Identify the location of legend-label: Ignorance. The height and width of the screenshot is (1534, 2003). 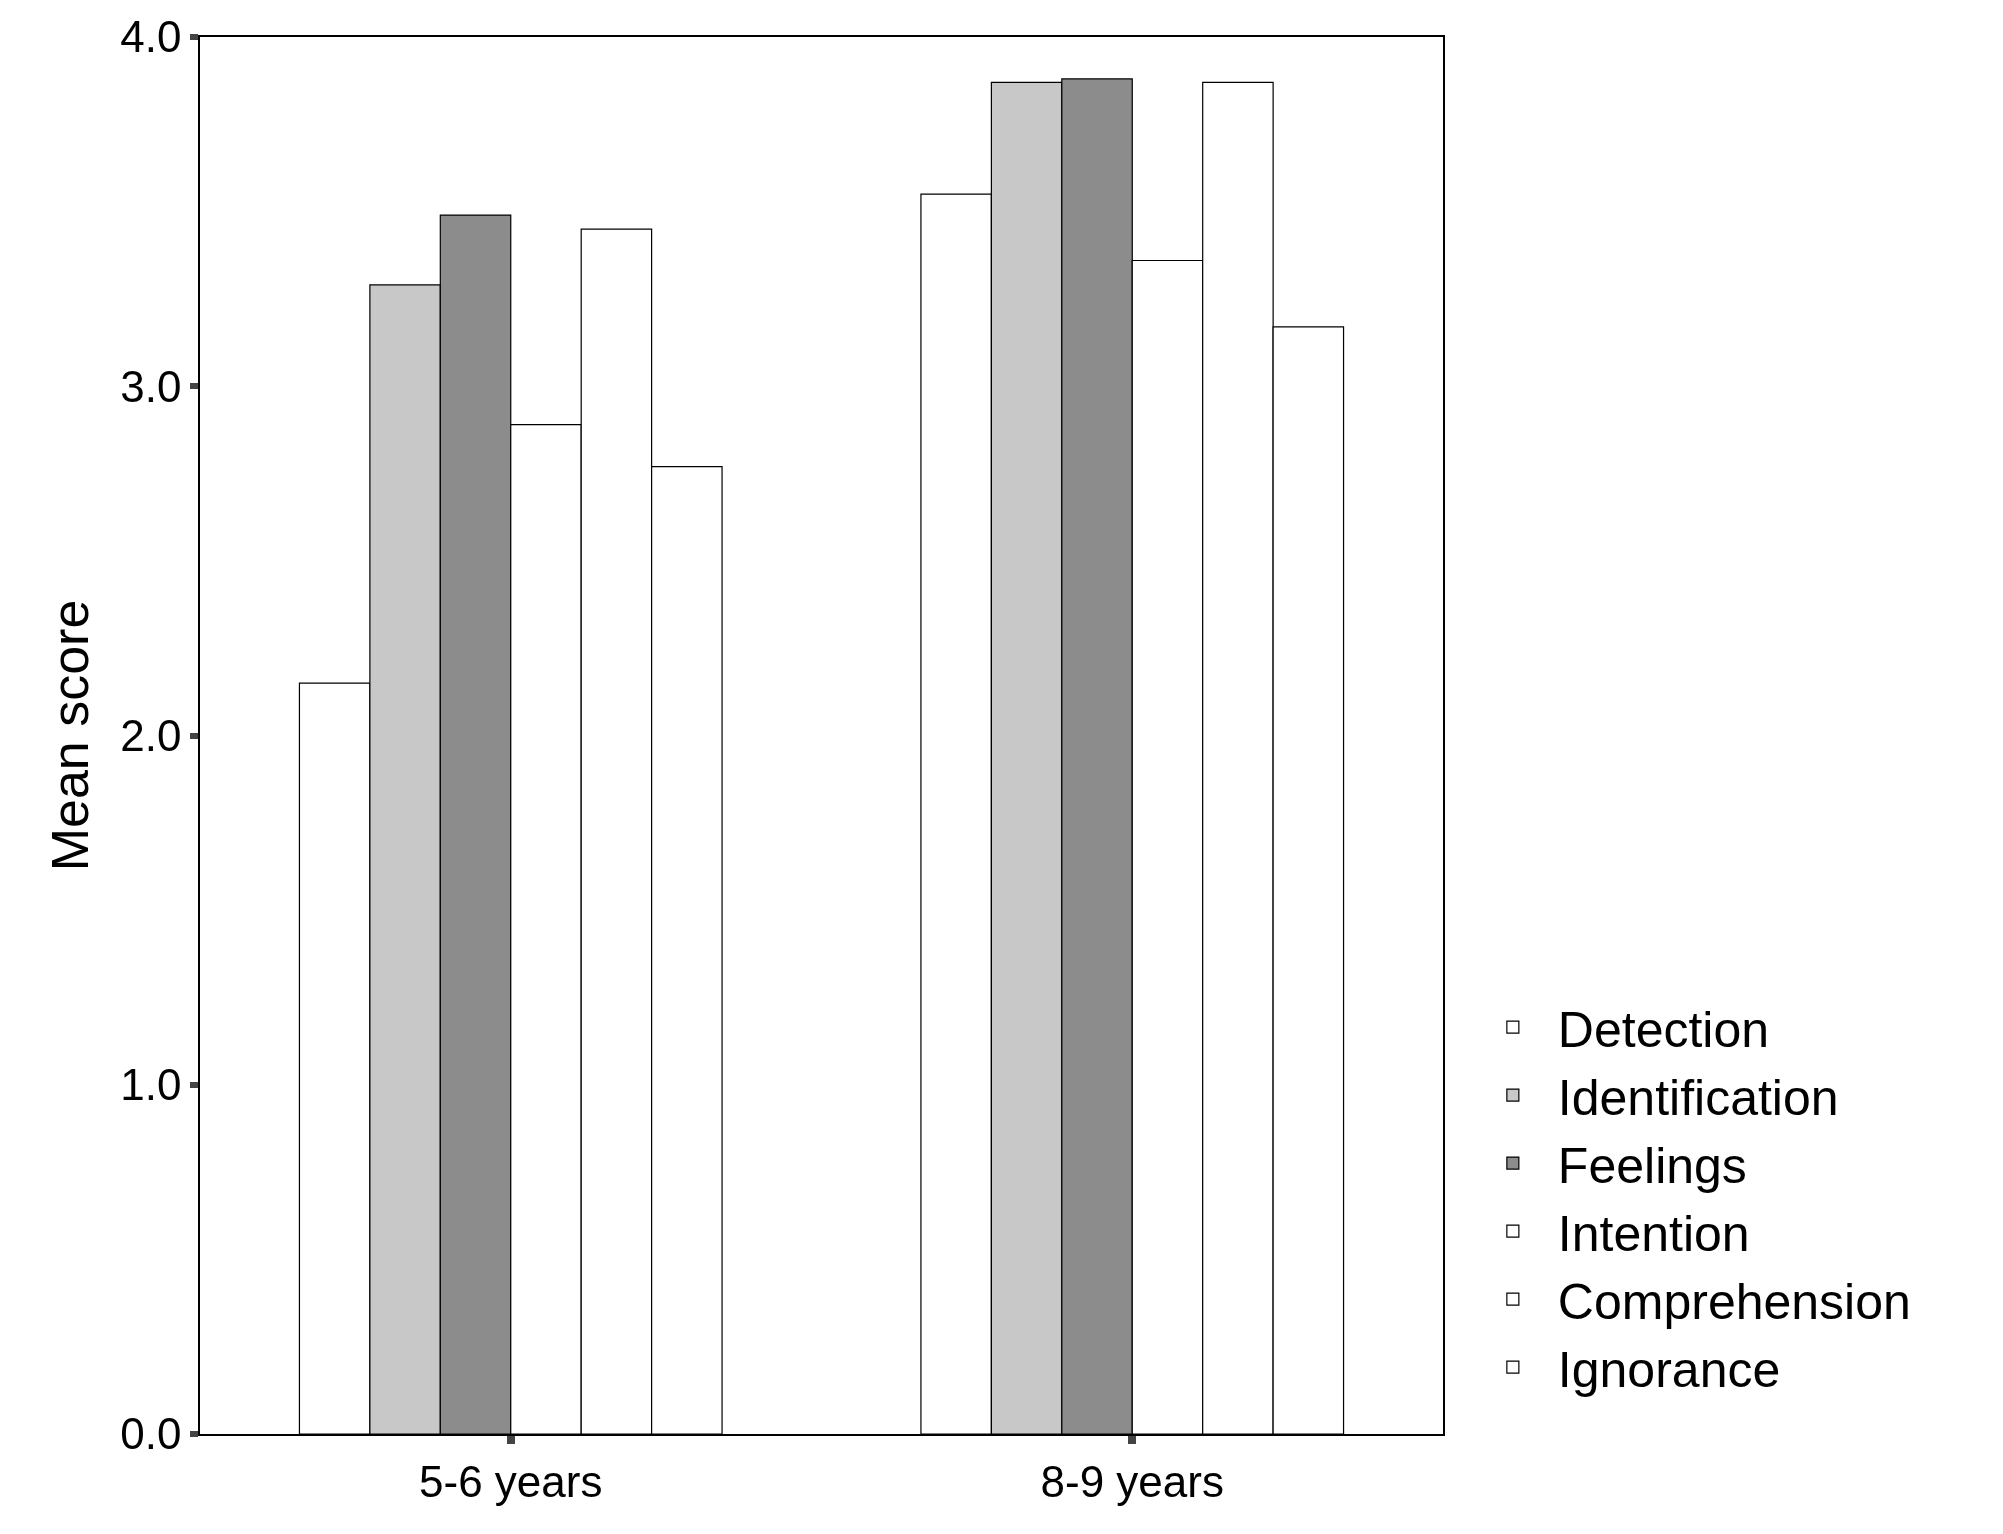
(1669, 1369).